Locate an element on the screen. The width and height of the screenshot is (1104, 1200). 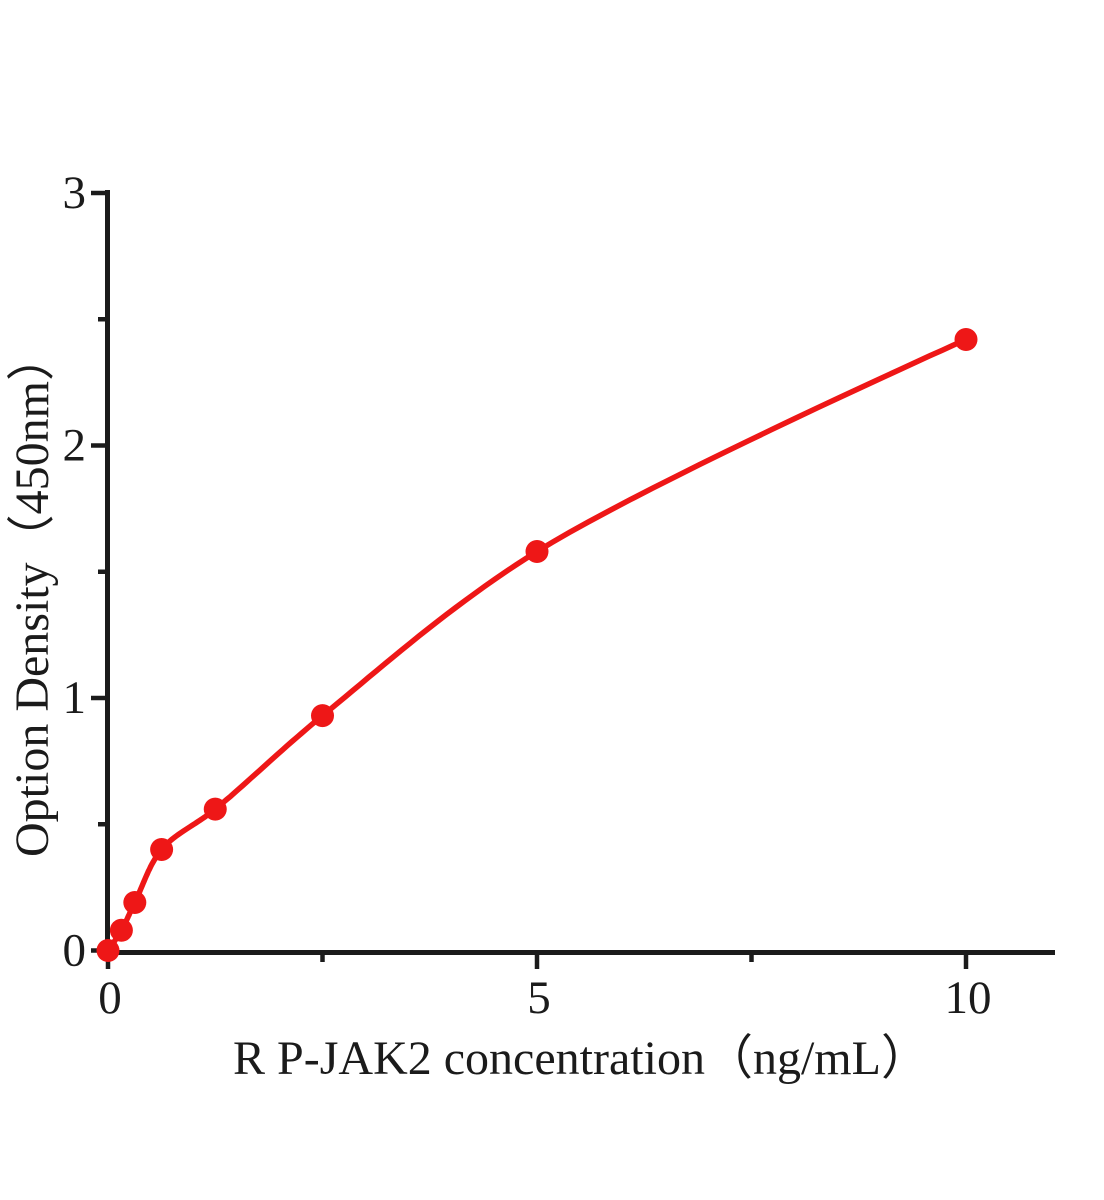
y-tick-label: 3 is located at coordinates (75, 193).